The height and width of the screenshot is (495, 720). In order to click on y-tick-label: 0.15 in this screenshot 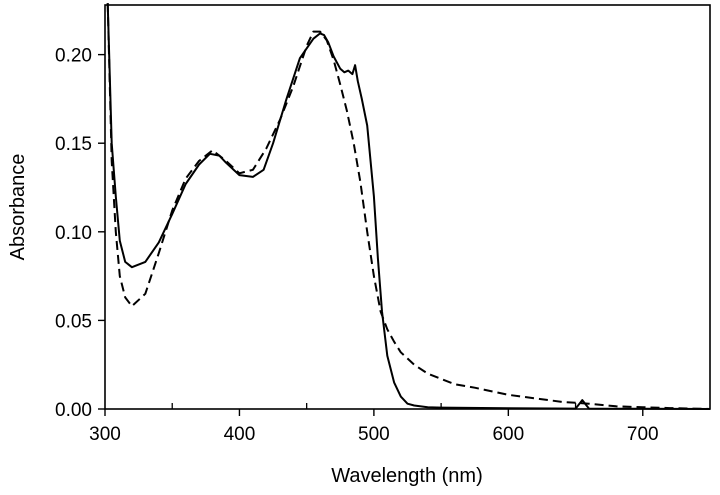, I will do `click(73, 144)`.